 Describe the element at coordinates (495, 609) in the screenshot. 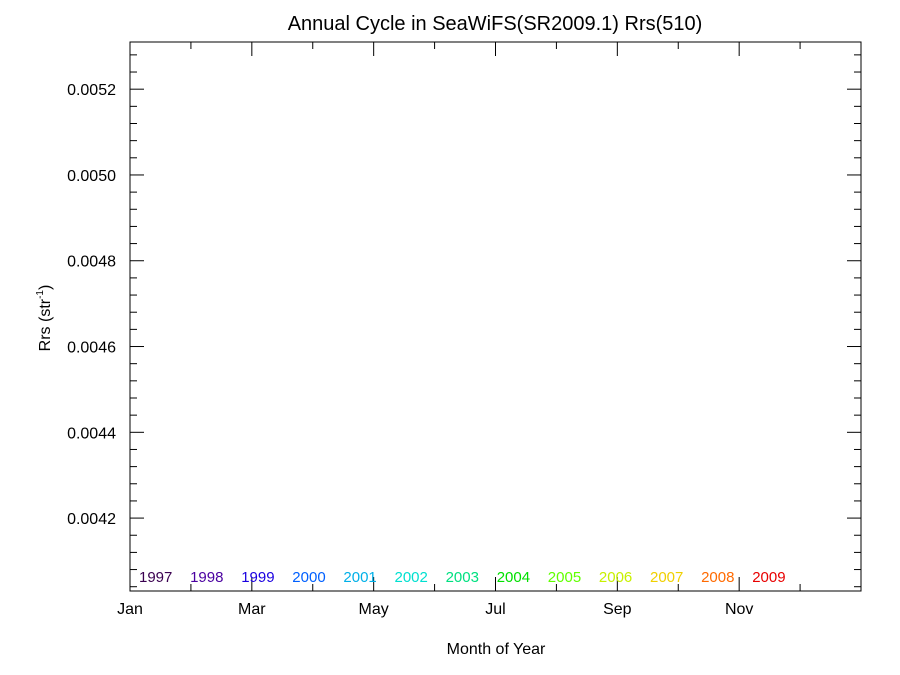

I see `x-tick-label: Jul` at that location.